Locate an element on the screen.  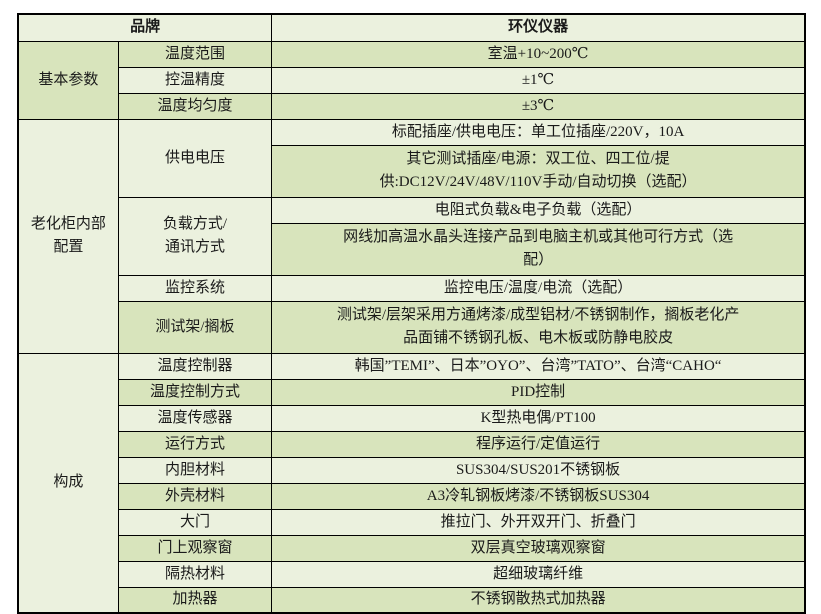
table-header-row: 品牌 环仪仪器 is located at coordinates (411, 27).